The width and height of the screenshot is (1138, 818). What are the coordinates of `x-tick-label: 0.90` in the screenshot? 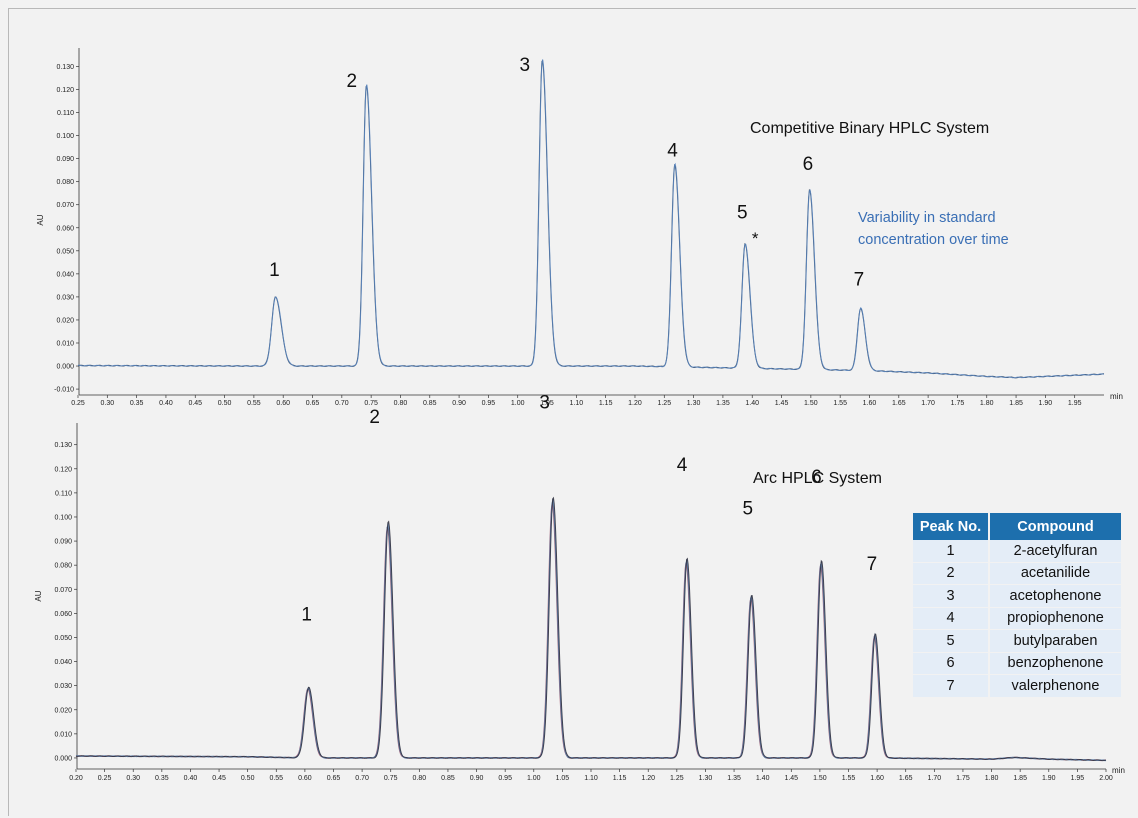 It's located at (477, 778).